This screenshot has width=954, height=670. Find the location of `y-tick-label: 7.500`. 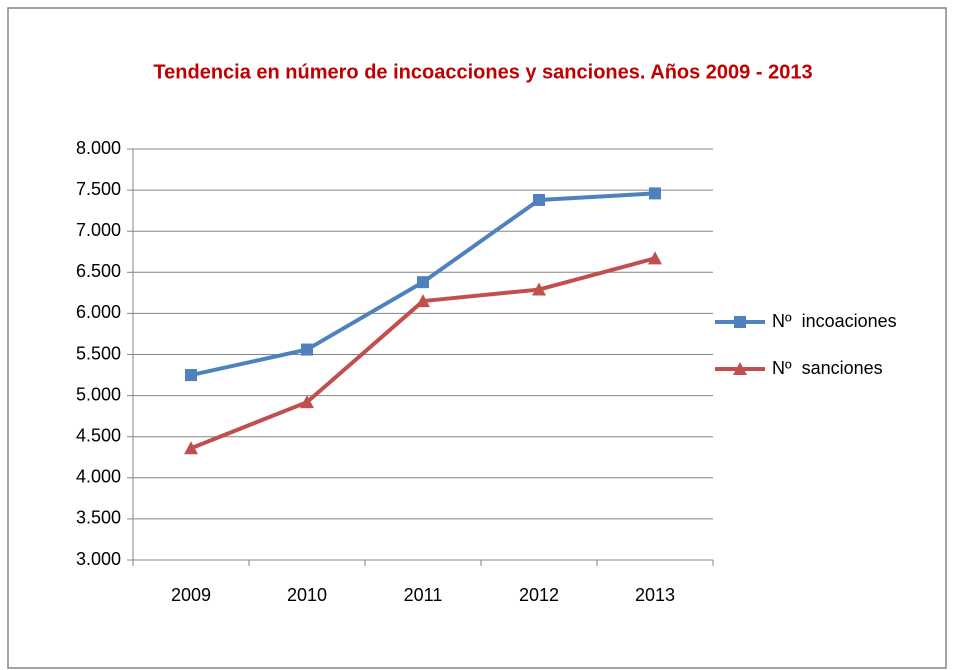

y-tick-label: 7.500 is located at coordinates (98, 189).